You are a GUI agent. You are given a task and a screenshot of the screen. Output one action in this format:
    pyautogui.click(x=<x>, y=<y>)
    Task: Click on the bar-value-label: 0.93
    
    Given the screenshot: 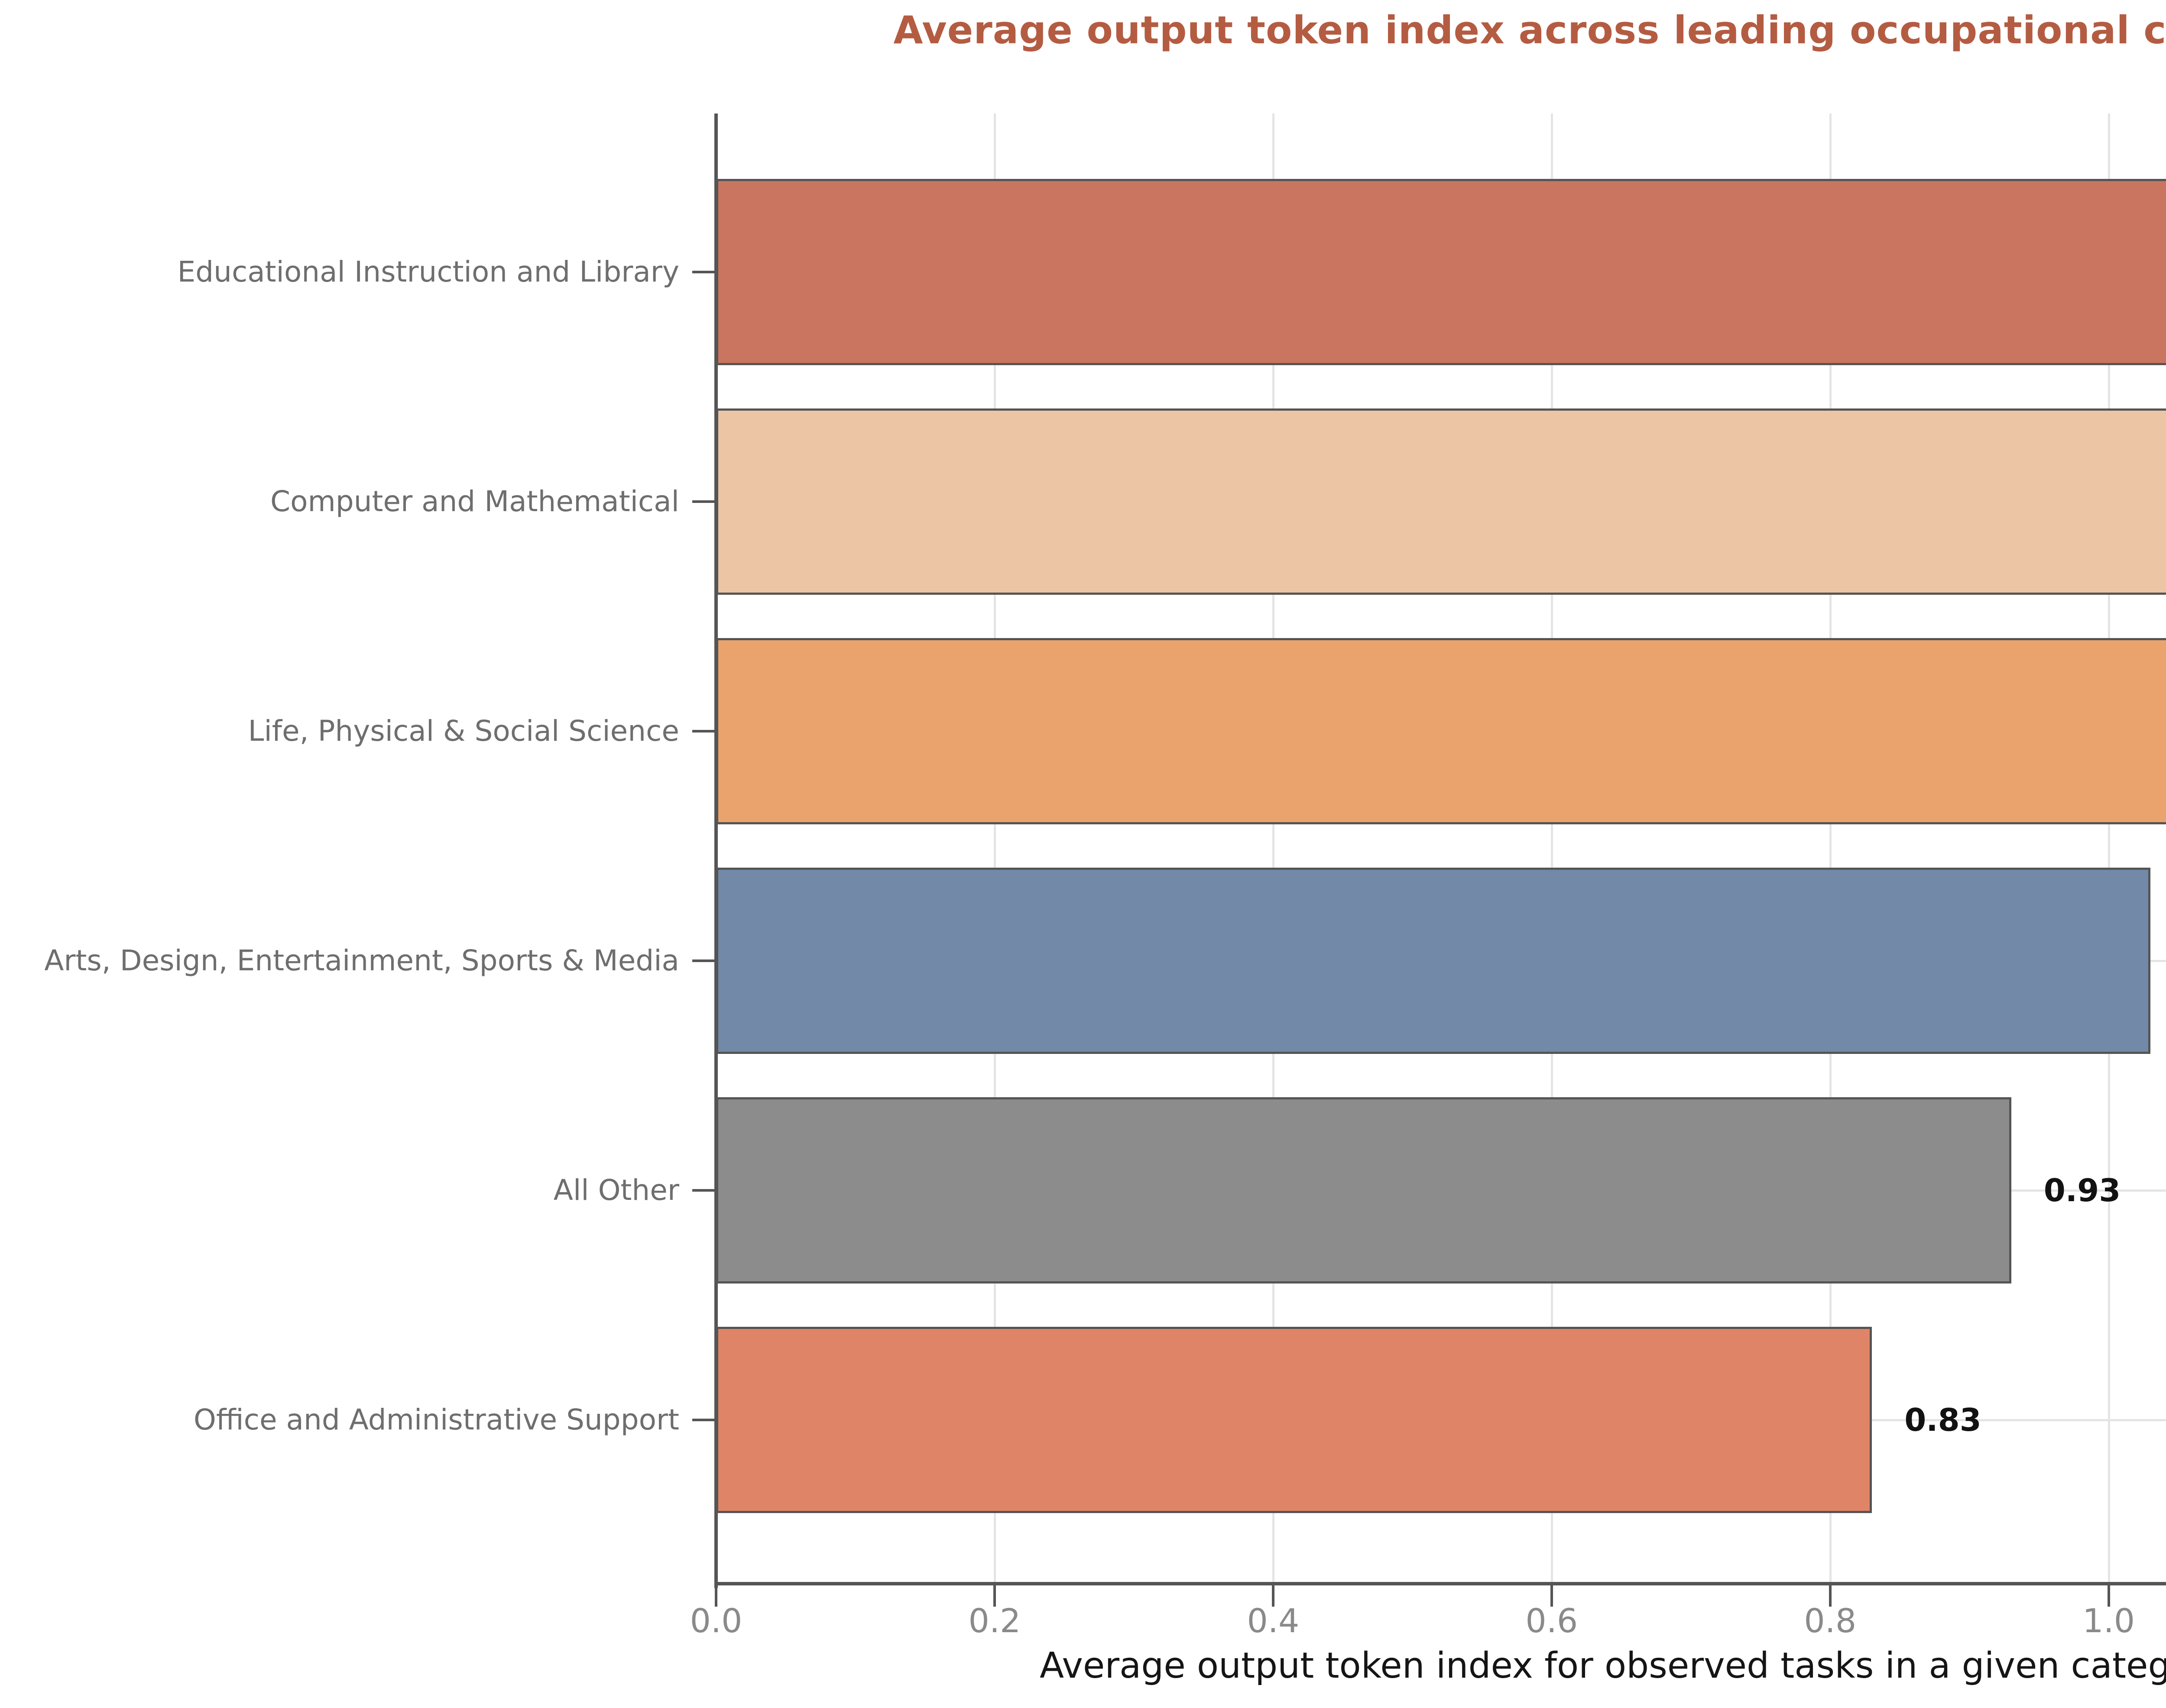 What is the action you would take?
    pyautogui.click(x=2082, y=1190)
    